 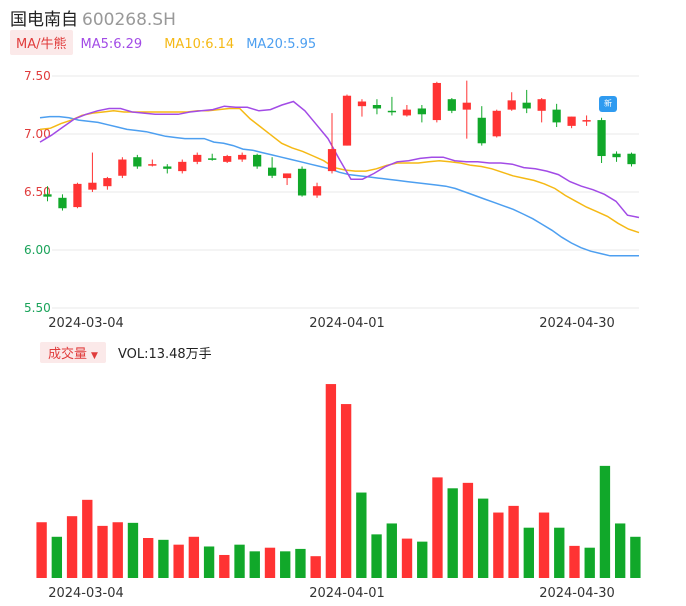 What do you see at coordinates (199, 44) in the screenshot?
I see `ma10-label: MA10:6.14` at bounding box center [199, 44].